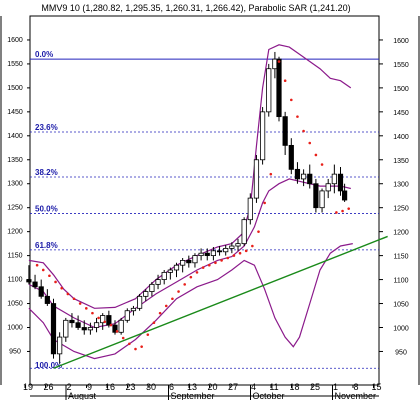 This screenshot has height=400, width=420. I want to click on x-tick-label: 23, so click(130, 387).